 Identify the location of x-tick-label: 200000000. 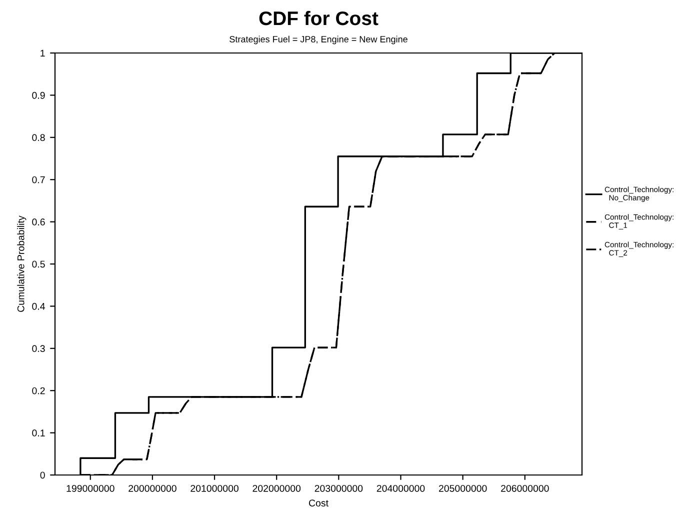
(152, 488).